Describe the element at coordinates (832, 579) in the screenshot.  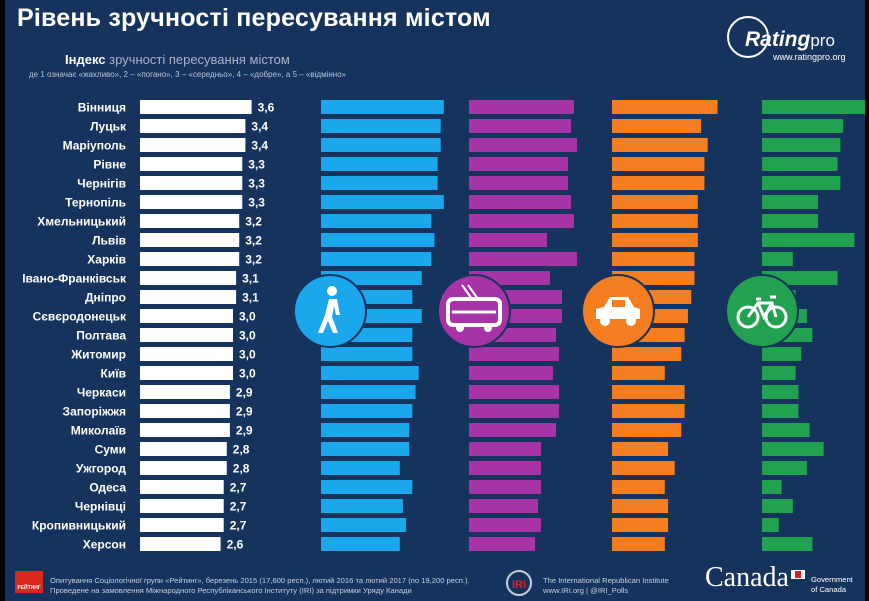
I see `gov-line-1: Government` at that location.